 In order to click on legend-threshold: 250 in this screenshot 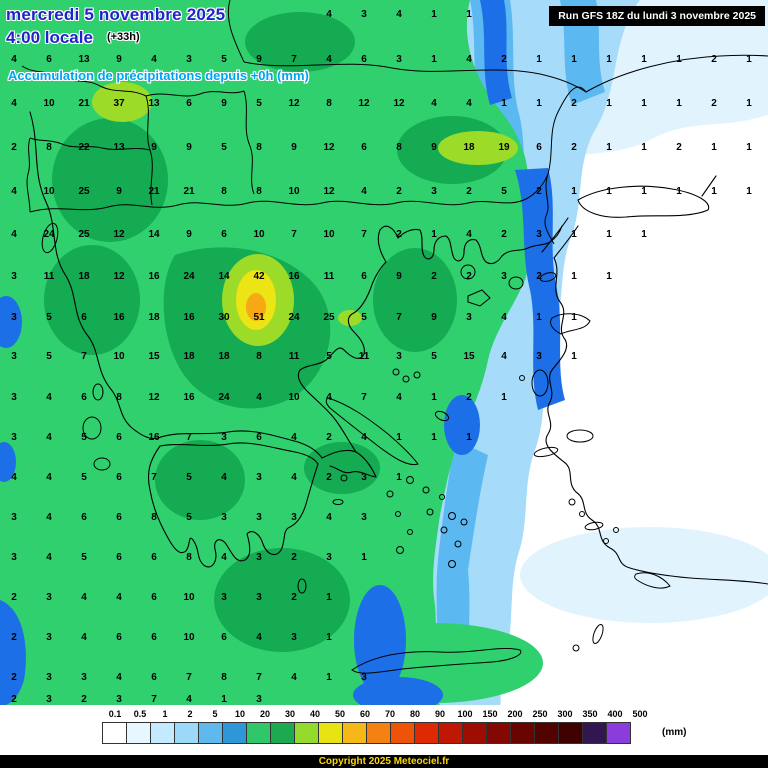, I will do `click(540, 714)`.